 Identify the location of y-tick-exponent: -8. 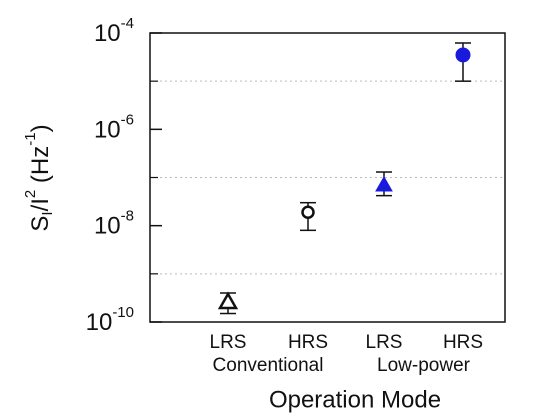
(127, 216).